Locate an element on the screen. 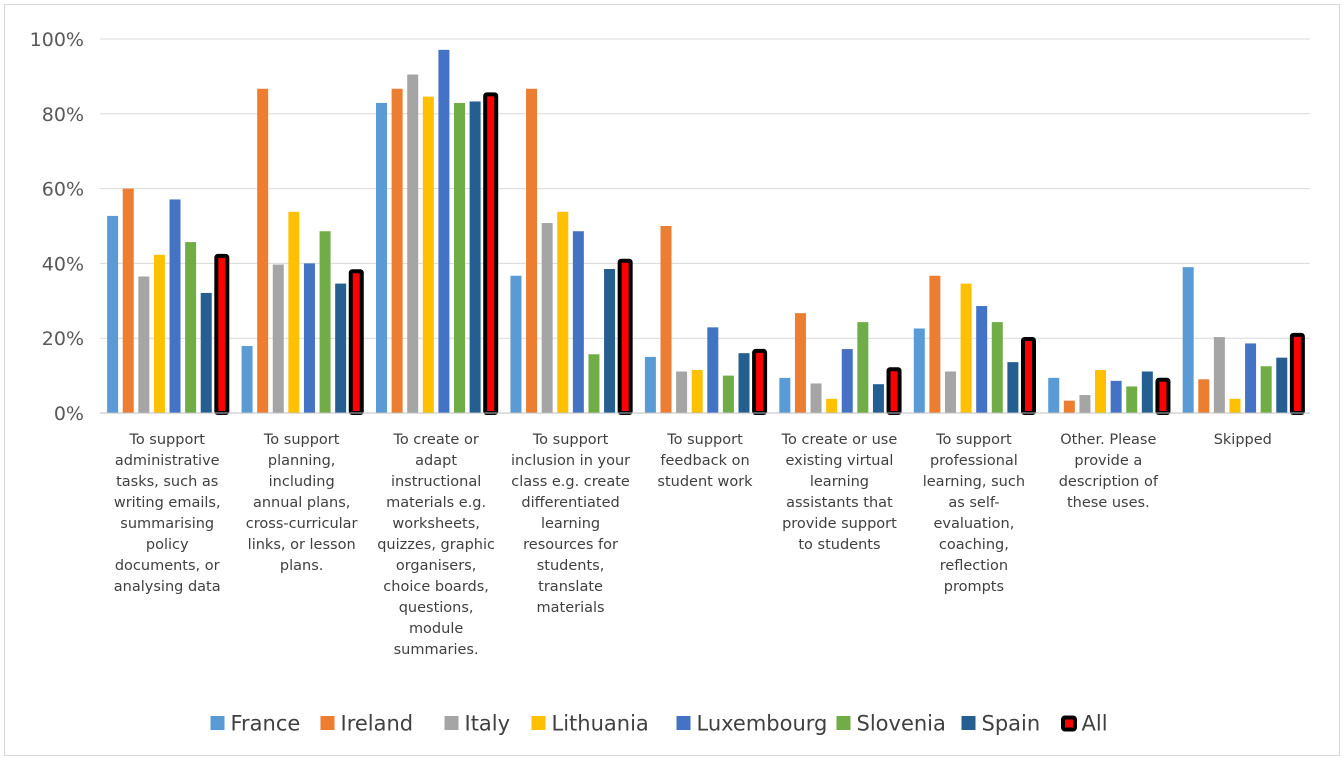 The width and height of the screenshot is (1344, 765). legend-label: Ireland is located at coordinates (377, 724).